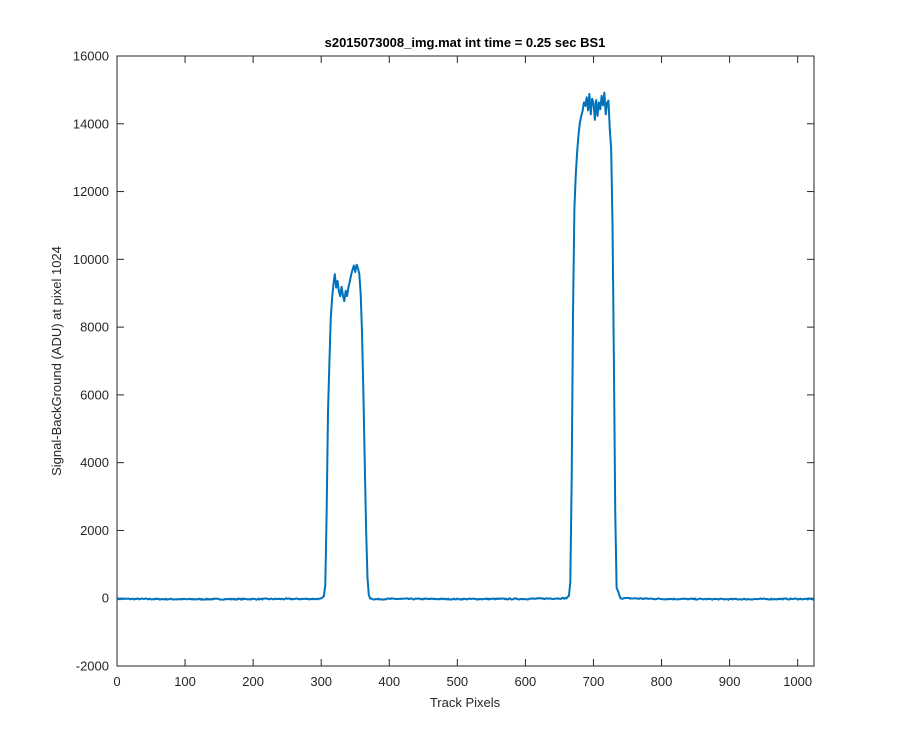 The image size is (900, 750). Describe the element at coordinates (94, 394) in the screenshot. I see `y-tick-label: 6000` at that location.